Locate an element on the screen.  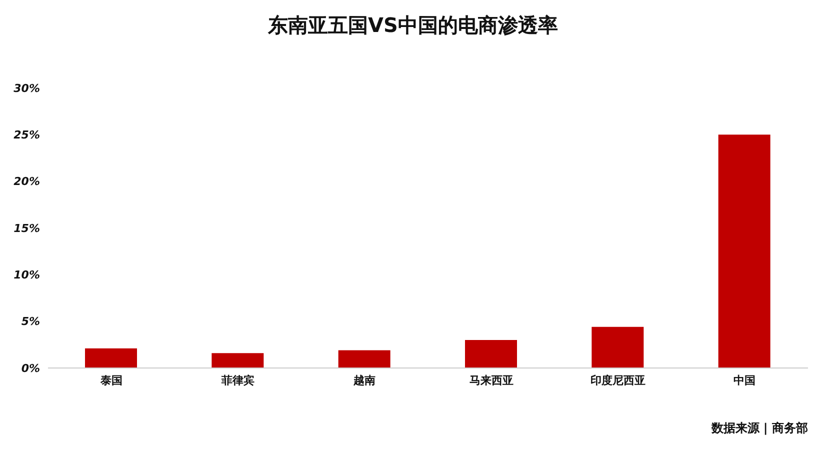
source-note: 数据来源 | 商务部 is located at coordinates (759, 428).